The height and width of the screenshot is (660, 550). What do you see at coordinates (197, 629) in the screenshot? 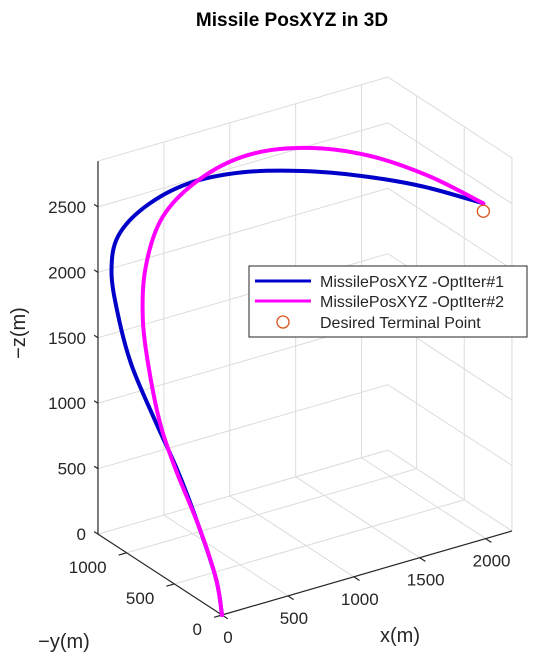
I see `y-tick-label: 0` at bounding box center [197, 629].